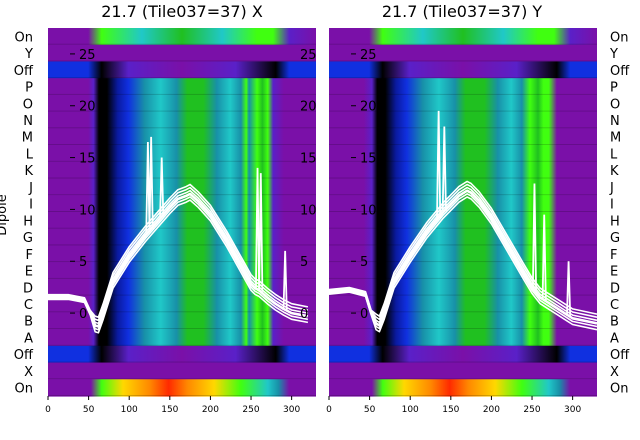 This screenshot has height=440, width=640. What do you see at coordinates (450, 410) in the screenshot?
I see `x-tick-label: 150` at bounding box center [450, 410].